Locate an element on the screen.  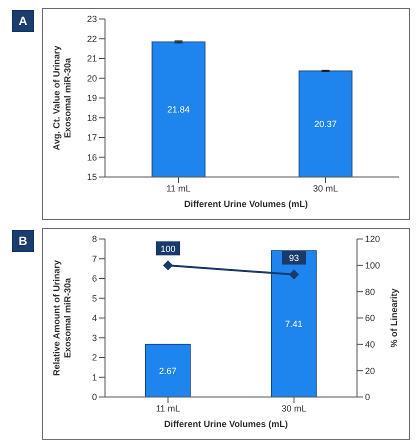
y2-tick-label: 60 is located at coordinates (370, 318).